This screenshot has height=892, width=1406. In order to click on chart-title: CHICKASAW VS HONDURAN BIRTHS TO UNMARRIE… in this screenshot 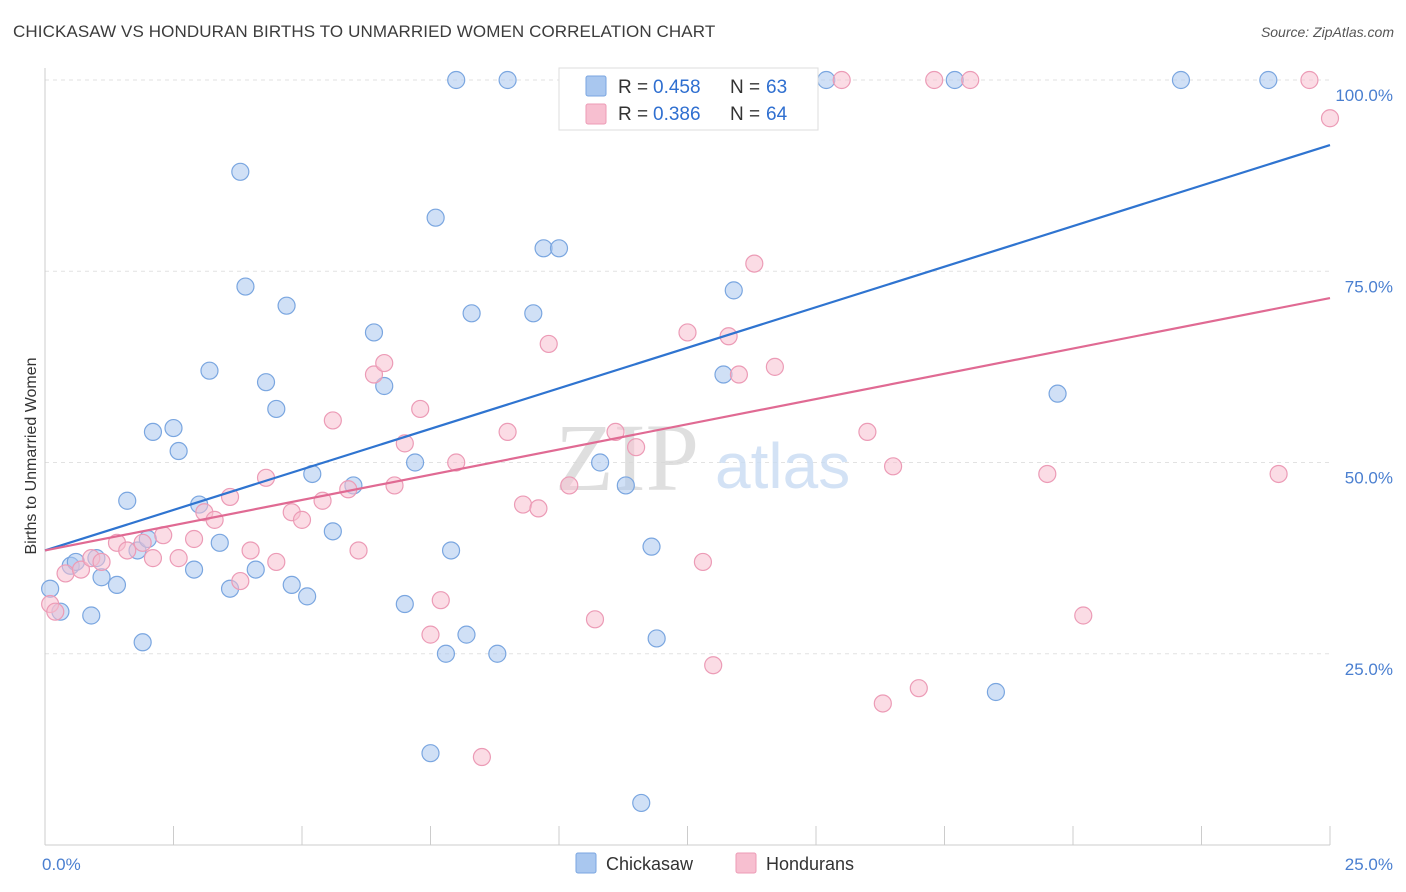, I will do `click(364, 31)`.